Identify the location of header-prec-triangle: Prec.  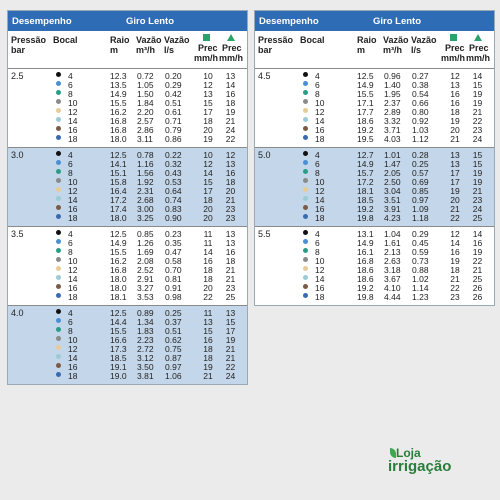
(479, 48).